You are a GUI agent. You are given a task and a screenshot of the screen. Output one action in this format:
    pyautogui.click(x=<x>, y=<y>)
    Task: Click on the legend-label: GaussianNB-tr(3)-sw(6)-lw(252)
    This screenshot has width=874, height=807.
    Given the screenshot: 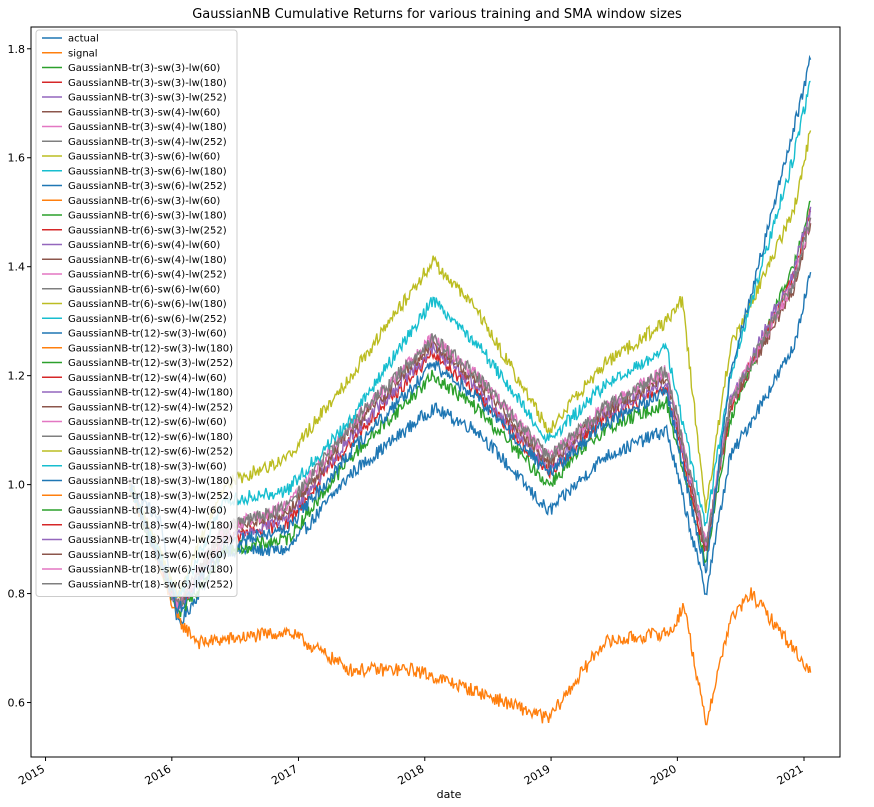 What is the action you would take?
    pyautogui.click(x=147, y=186)
    